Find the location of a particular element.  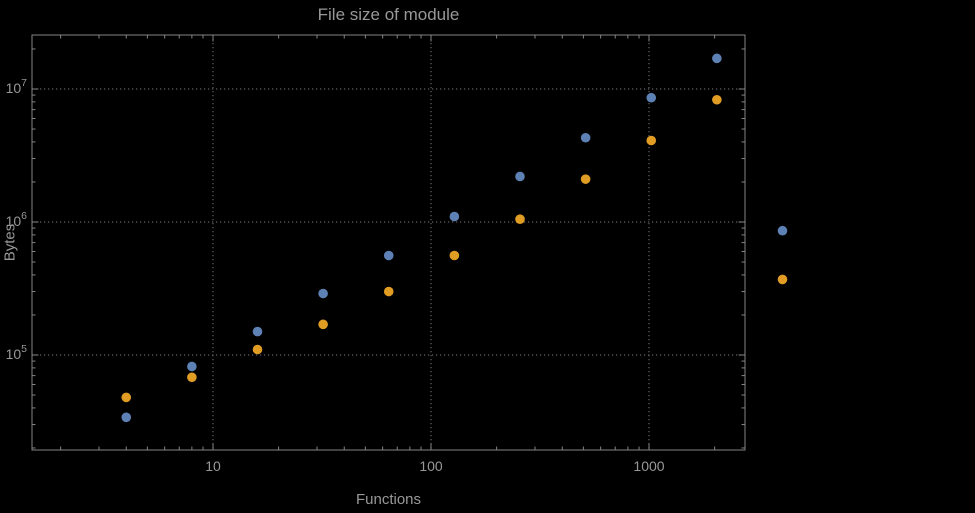

y-tick-labels: 10⁵ 10⁶ 10⁷ is located at coordinates (17, 219).